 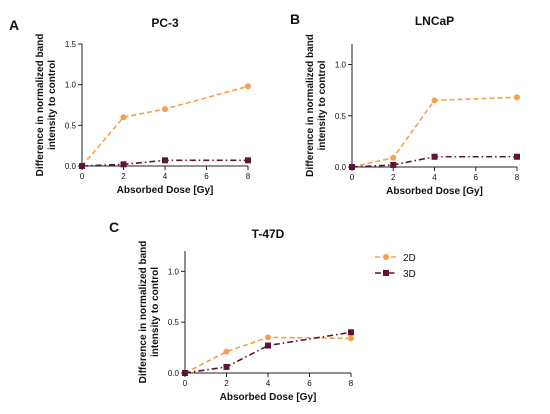 What do you see at coordinates (434, 21) in the screenshot?
I see `chart-title: LNCaP` at bounding box center [434, 21].